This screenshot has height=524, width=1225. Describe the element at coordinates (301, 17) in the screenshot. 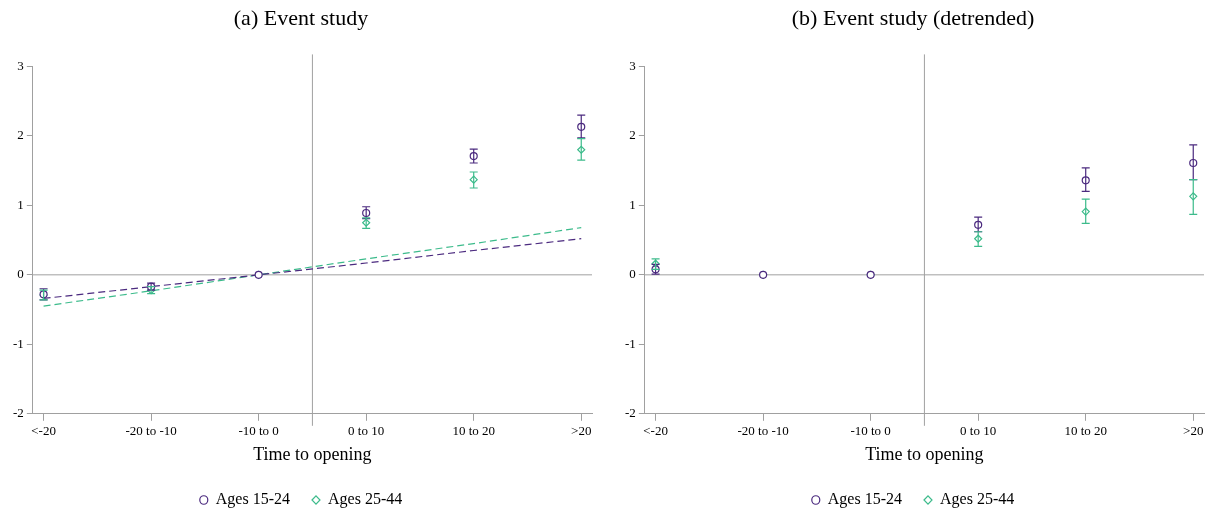

I see `chart-title: (a) Event study` at that location.